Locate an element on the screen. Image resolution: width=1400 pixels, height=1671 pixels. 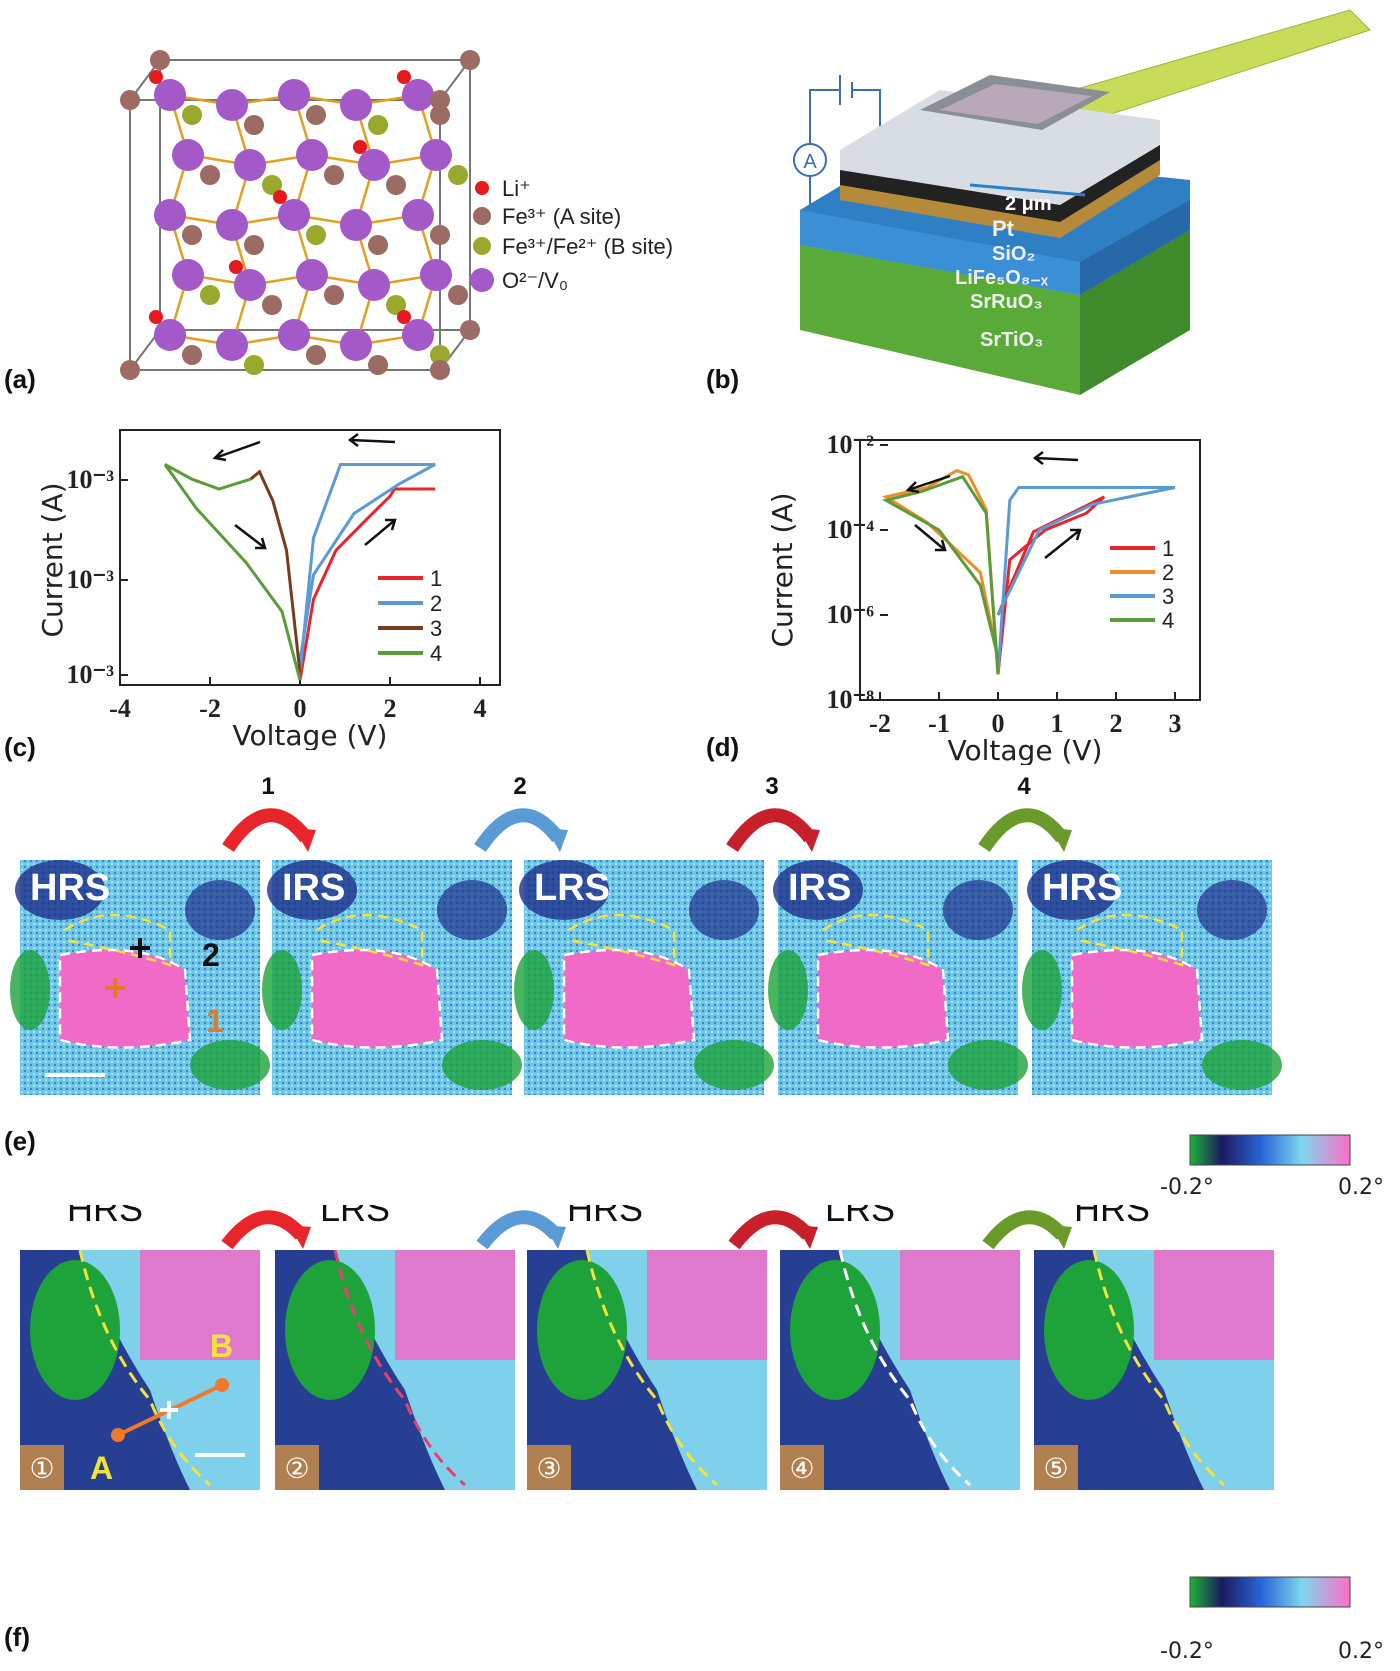
f-step-arrow-4: 4 is located at coordinates (1027, 1227).